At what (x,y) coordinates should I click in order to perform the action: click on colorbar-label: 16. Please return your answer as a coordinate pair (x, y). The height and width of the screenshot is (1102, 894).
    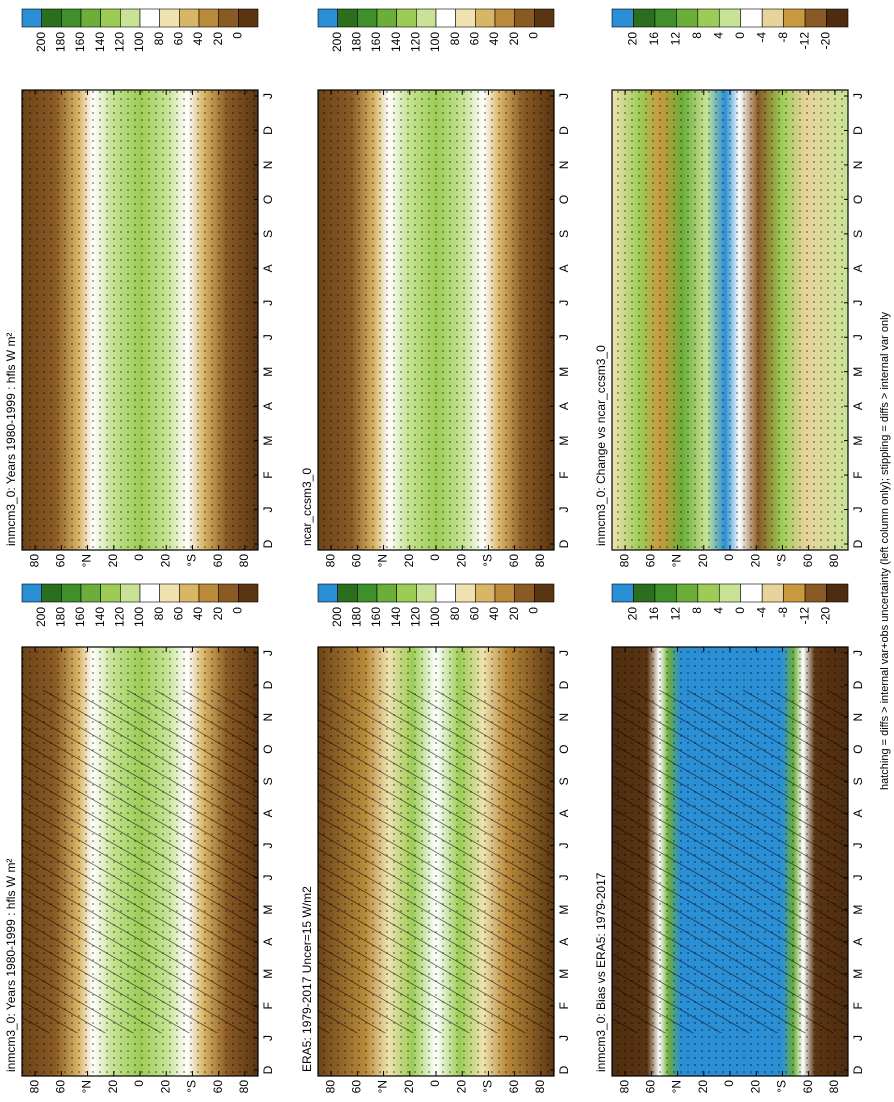
    Looking at the image, I should click on (654, 614).